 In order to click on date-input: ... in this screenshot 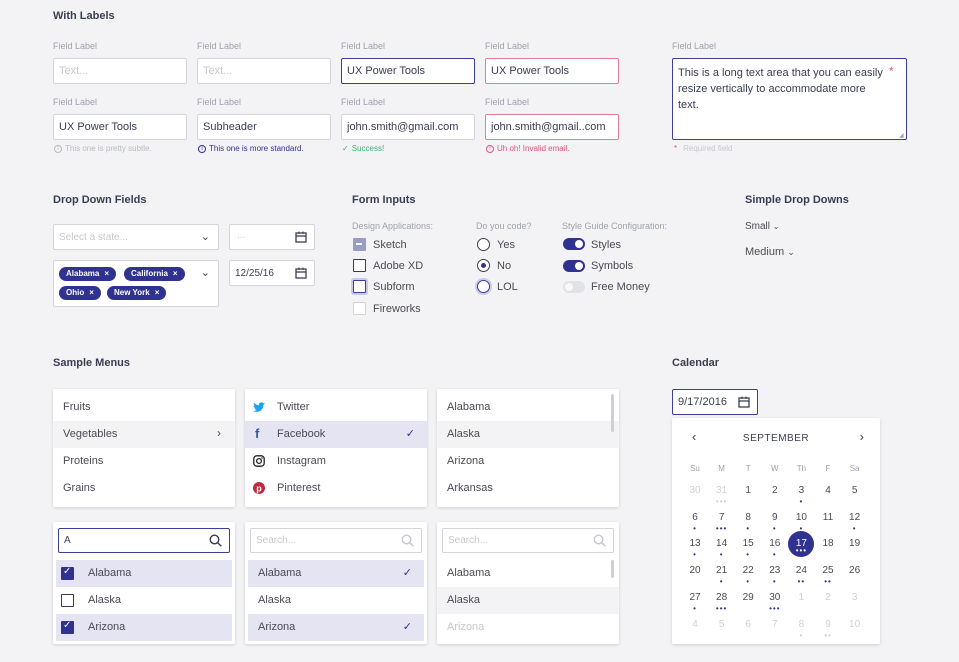, I will do `click(272, 237)`.